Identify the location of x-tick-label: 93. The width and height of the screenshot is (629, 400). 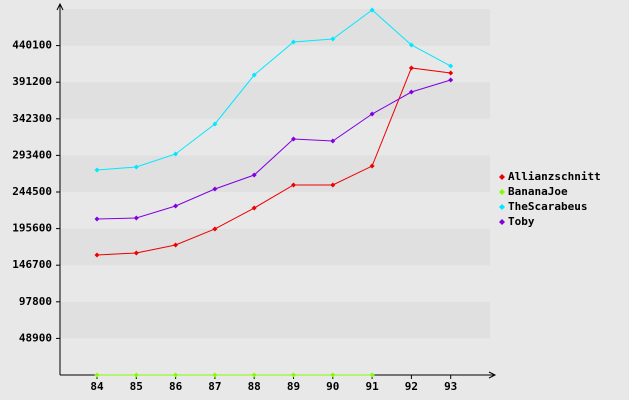
(450, 386).